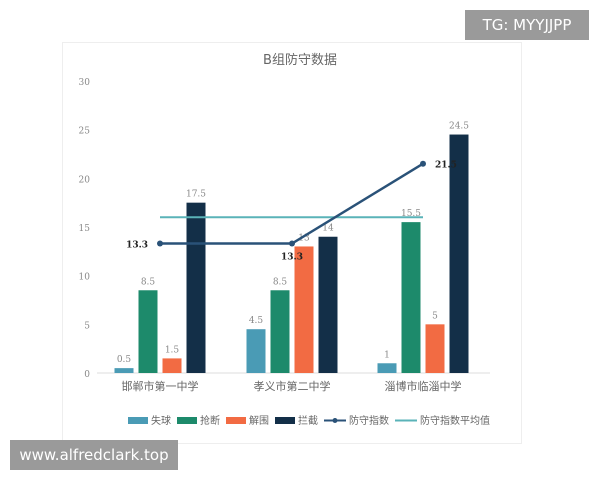  Describe the element at coordinates (328, 229) in the screenshot. I see `bar-data-label: 14` at that location.